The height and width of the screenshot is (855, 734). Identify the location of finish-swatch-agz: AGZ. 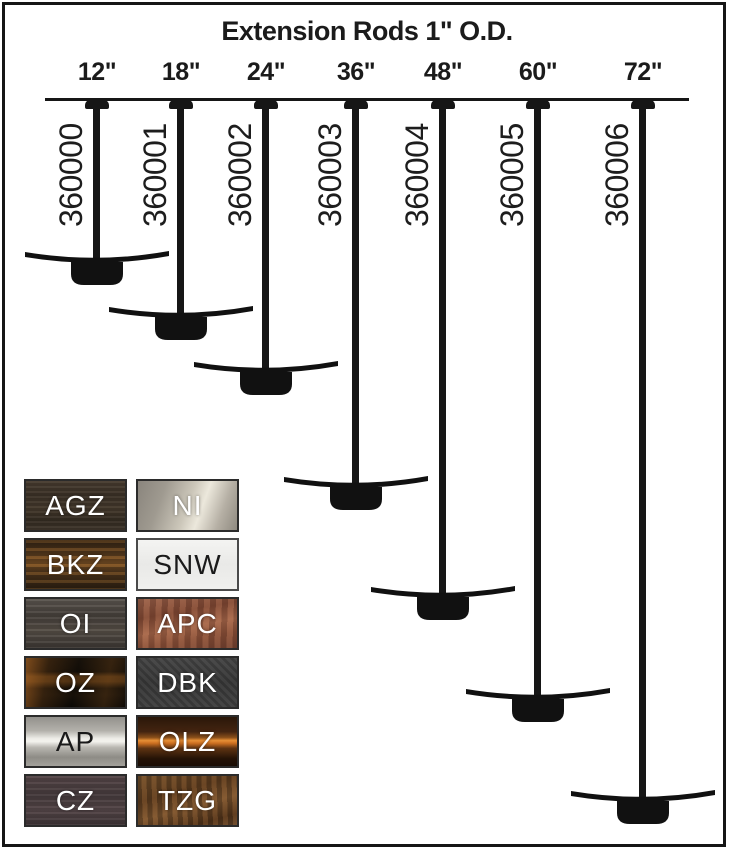
(75, 505).